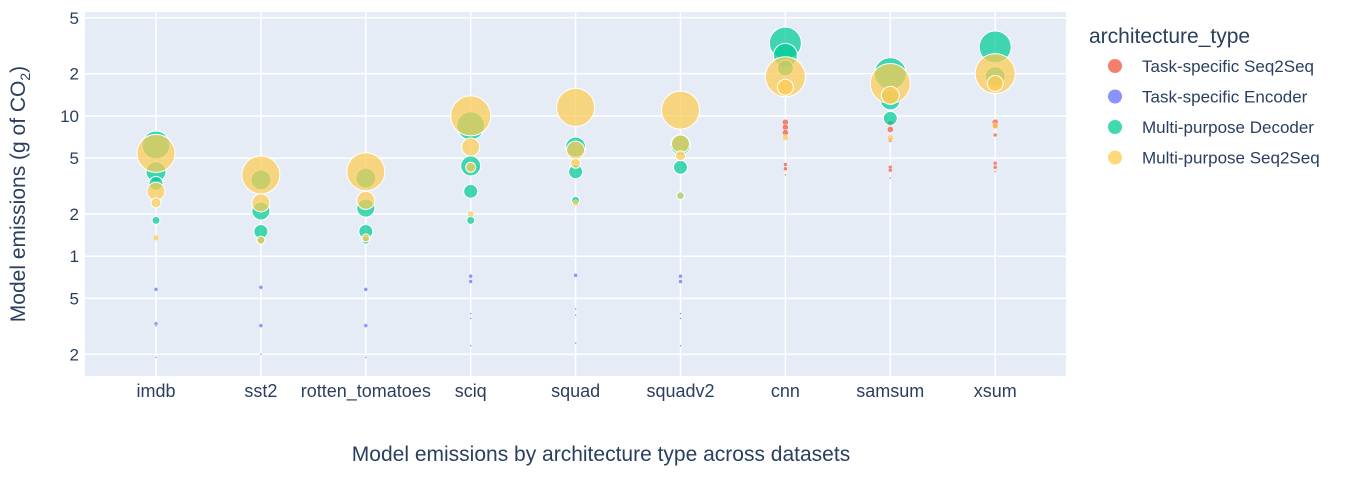 This screenshot has height=480, width=1360. I want to click on legend-item: Multi-purpose Seq2Seq, so click(1214, 158).